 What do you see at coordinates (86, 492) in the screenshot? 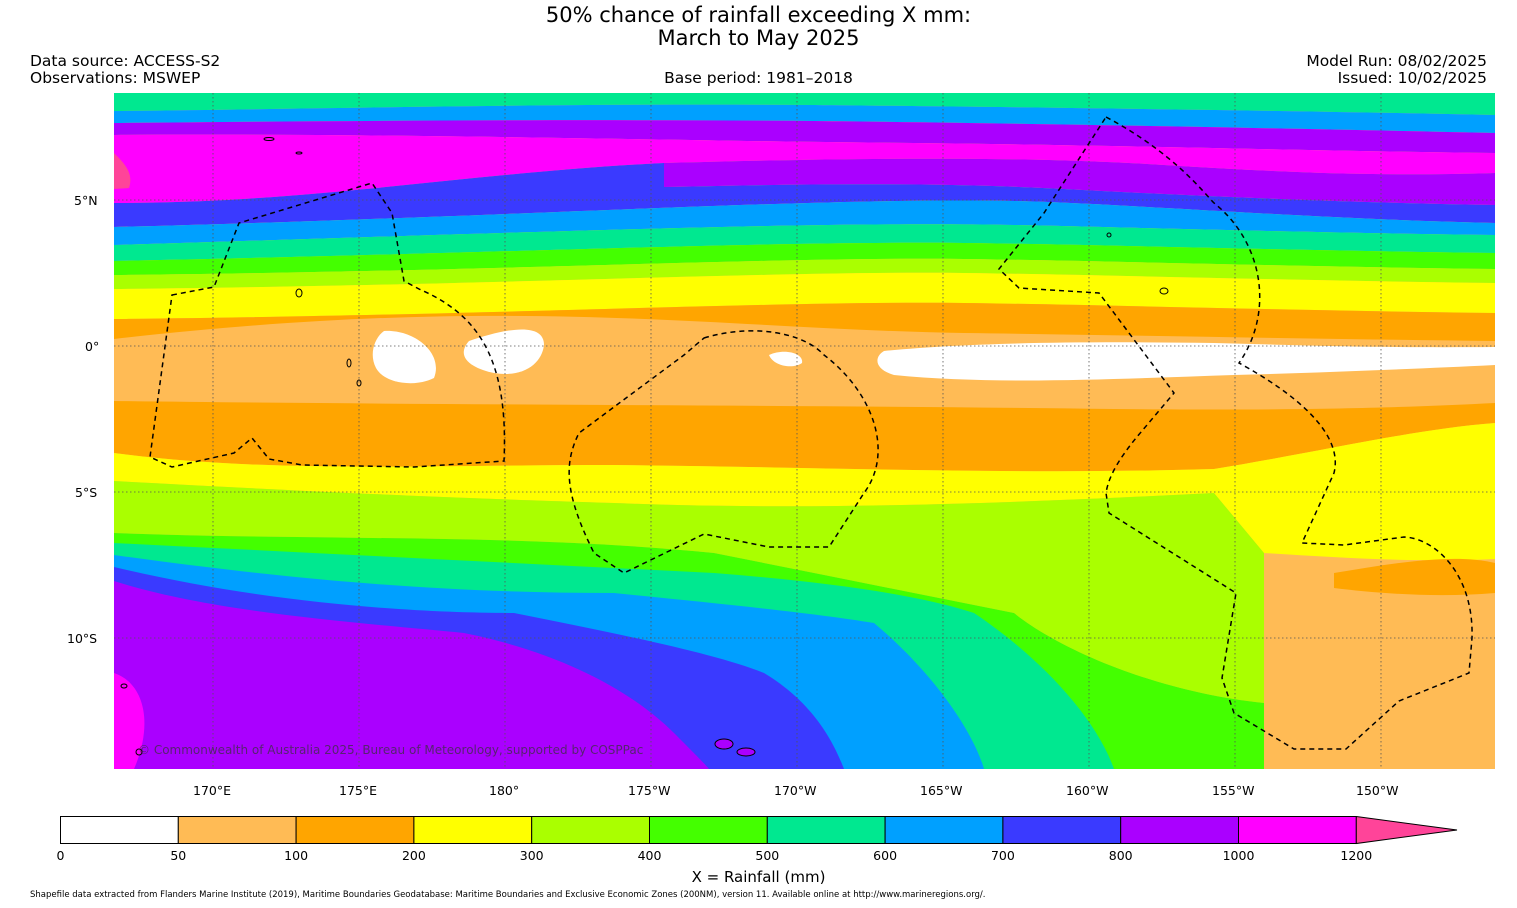
I see `lat-label-5s: 5°S` at bounding box center [86, 492].